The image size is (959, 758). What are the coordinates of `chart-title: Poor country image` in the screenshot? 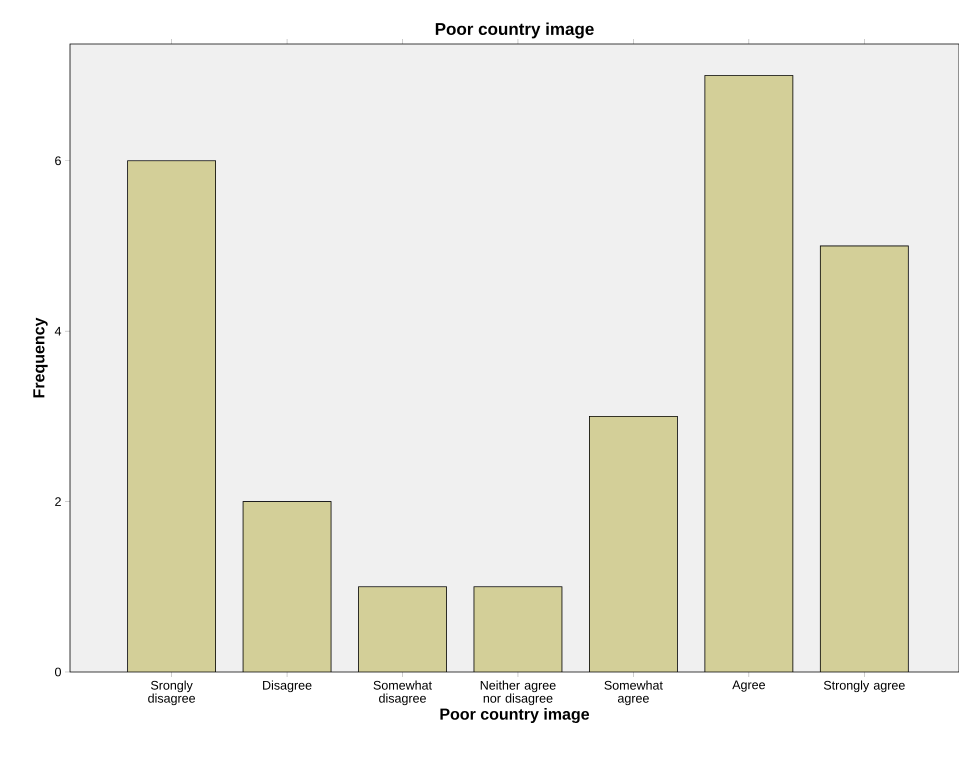 It's located at (515, 30).